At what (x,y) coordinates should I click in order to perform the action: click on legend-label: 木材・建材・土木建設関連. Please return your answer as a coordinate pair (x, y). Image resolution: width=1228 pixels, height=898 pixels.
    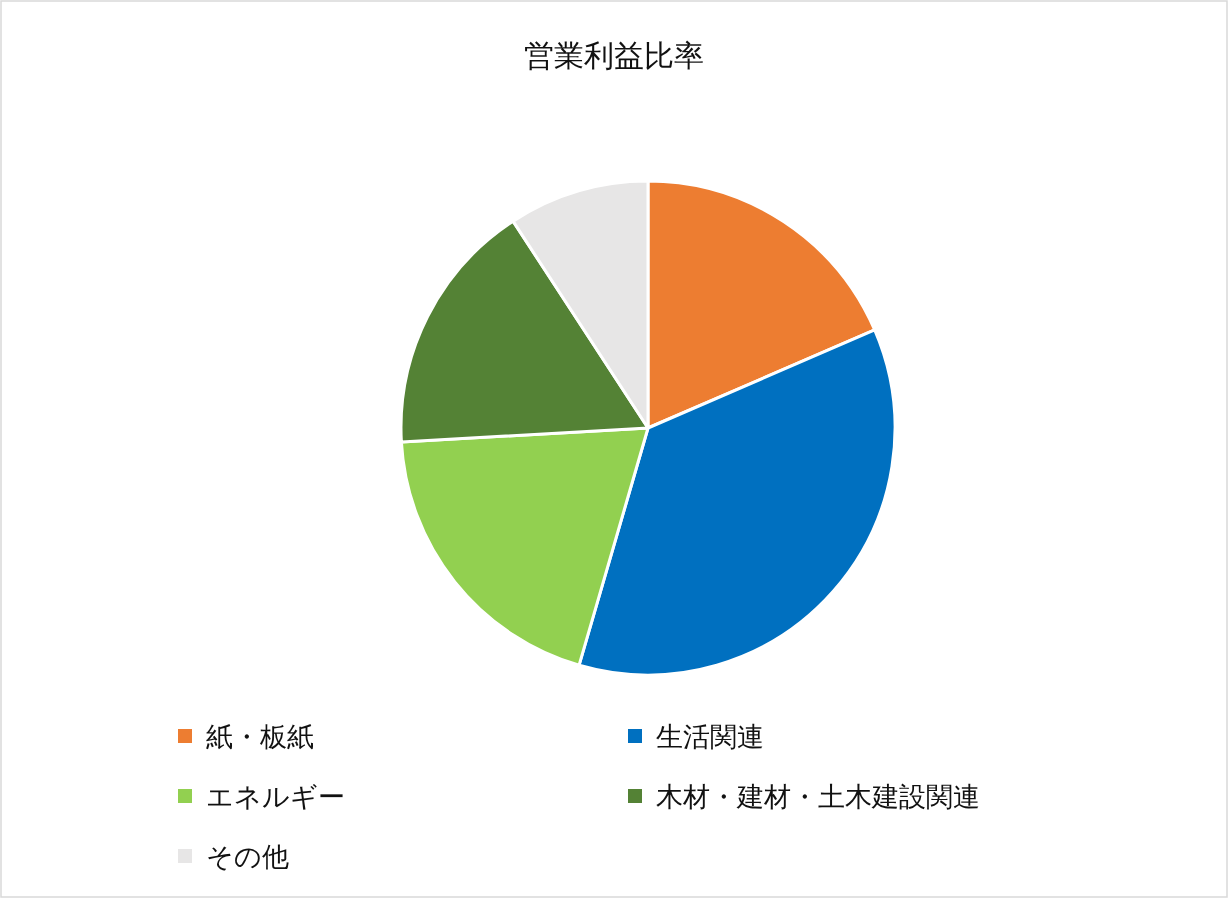
    Looking at the image, I should click on (818, 796).